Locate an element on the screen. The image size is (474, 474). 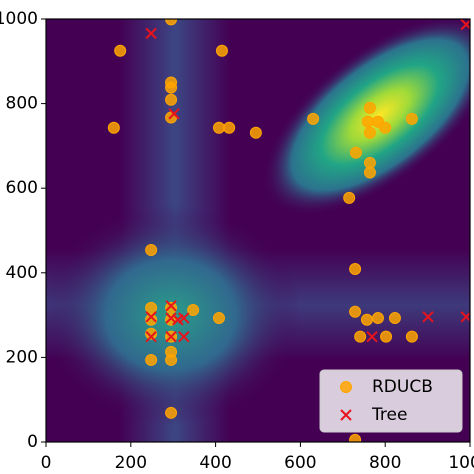
x-tick-label: 0 is located at coordinates (46, 463).